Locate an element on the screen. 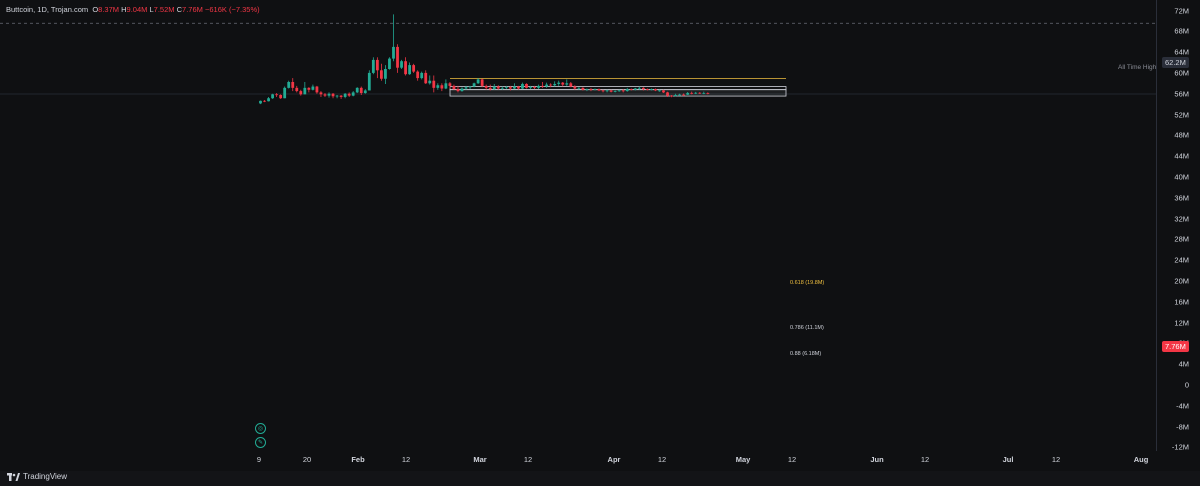 This screenshot has height=486, width=1200. fib-level-618-label: 0.618 (19.8M) is located at coordinates (807, 283).